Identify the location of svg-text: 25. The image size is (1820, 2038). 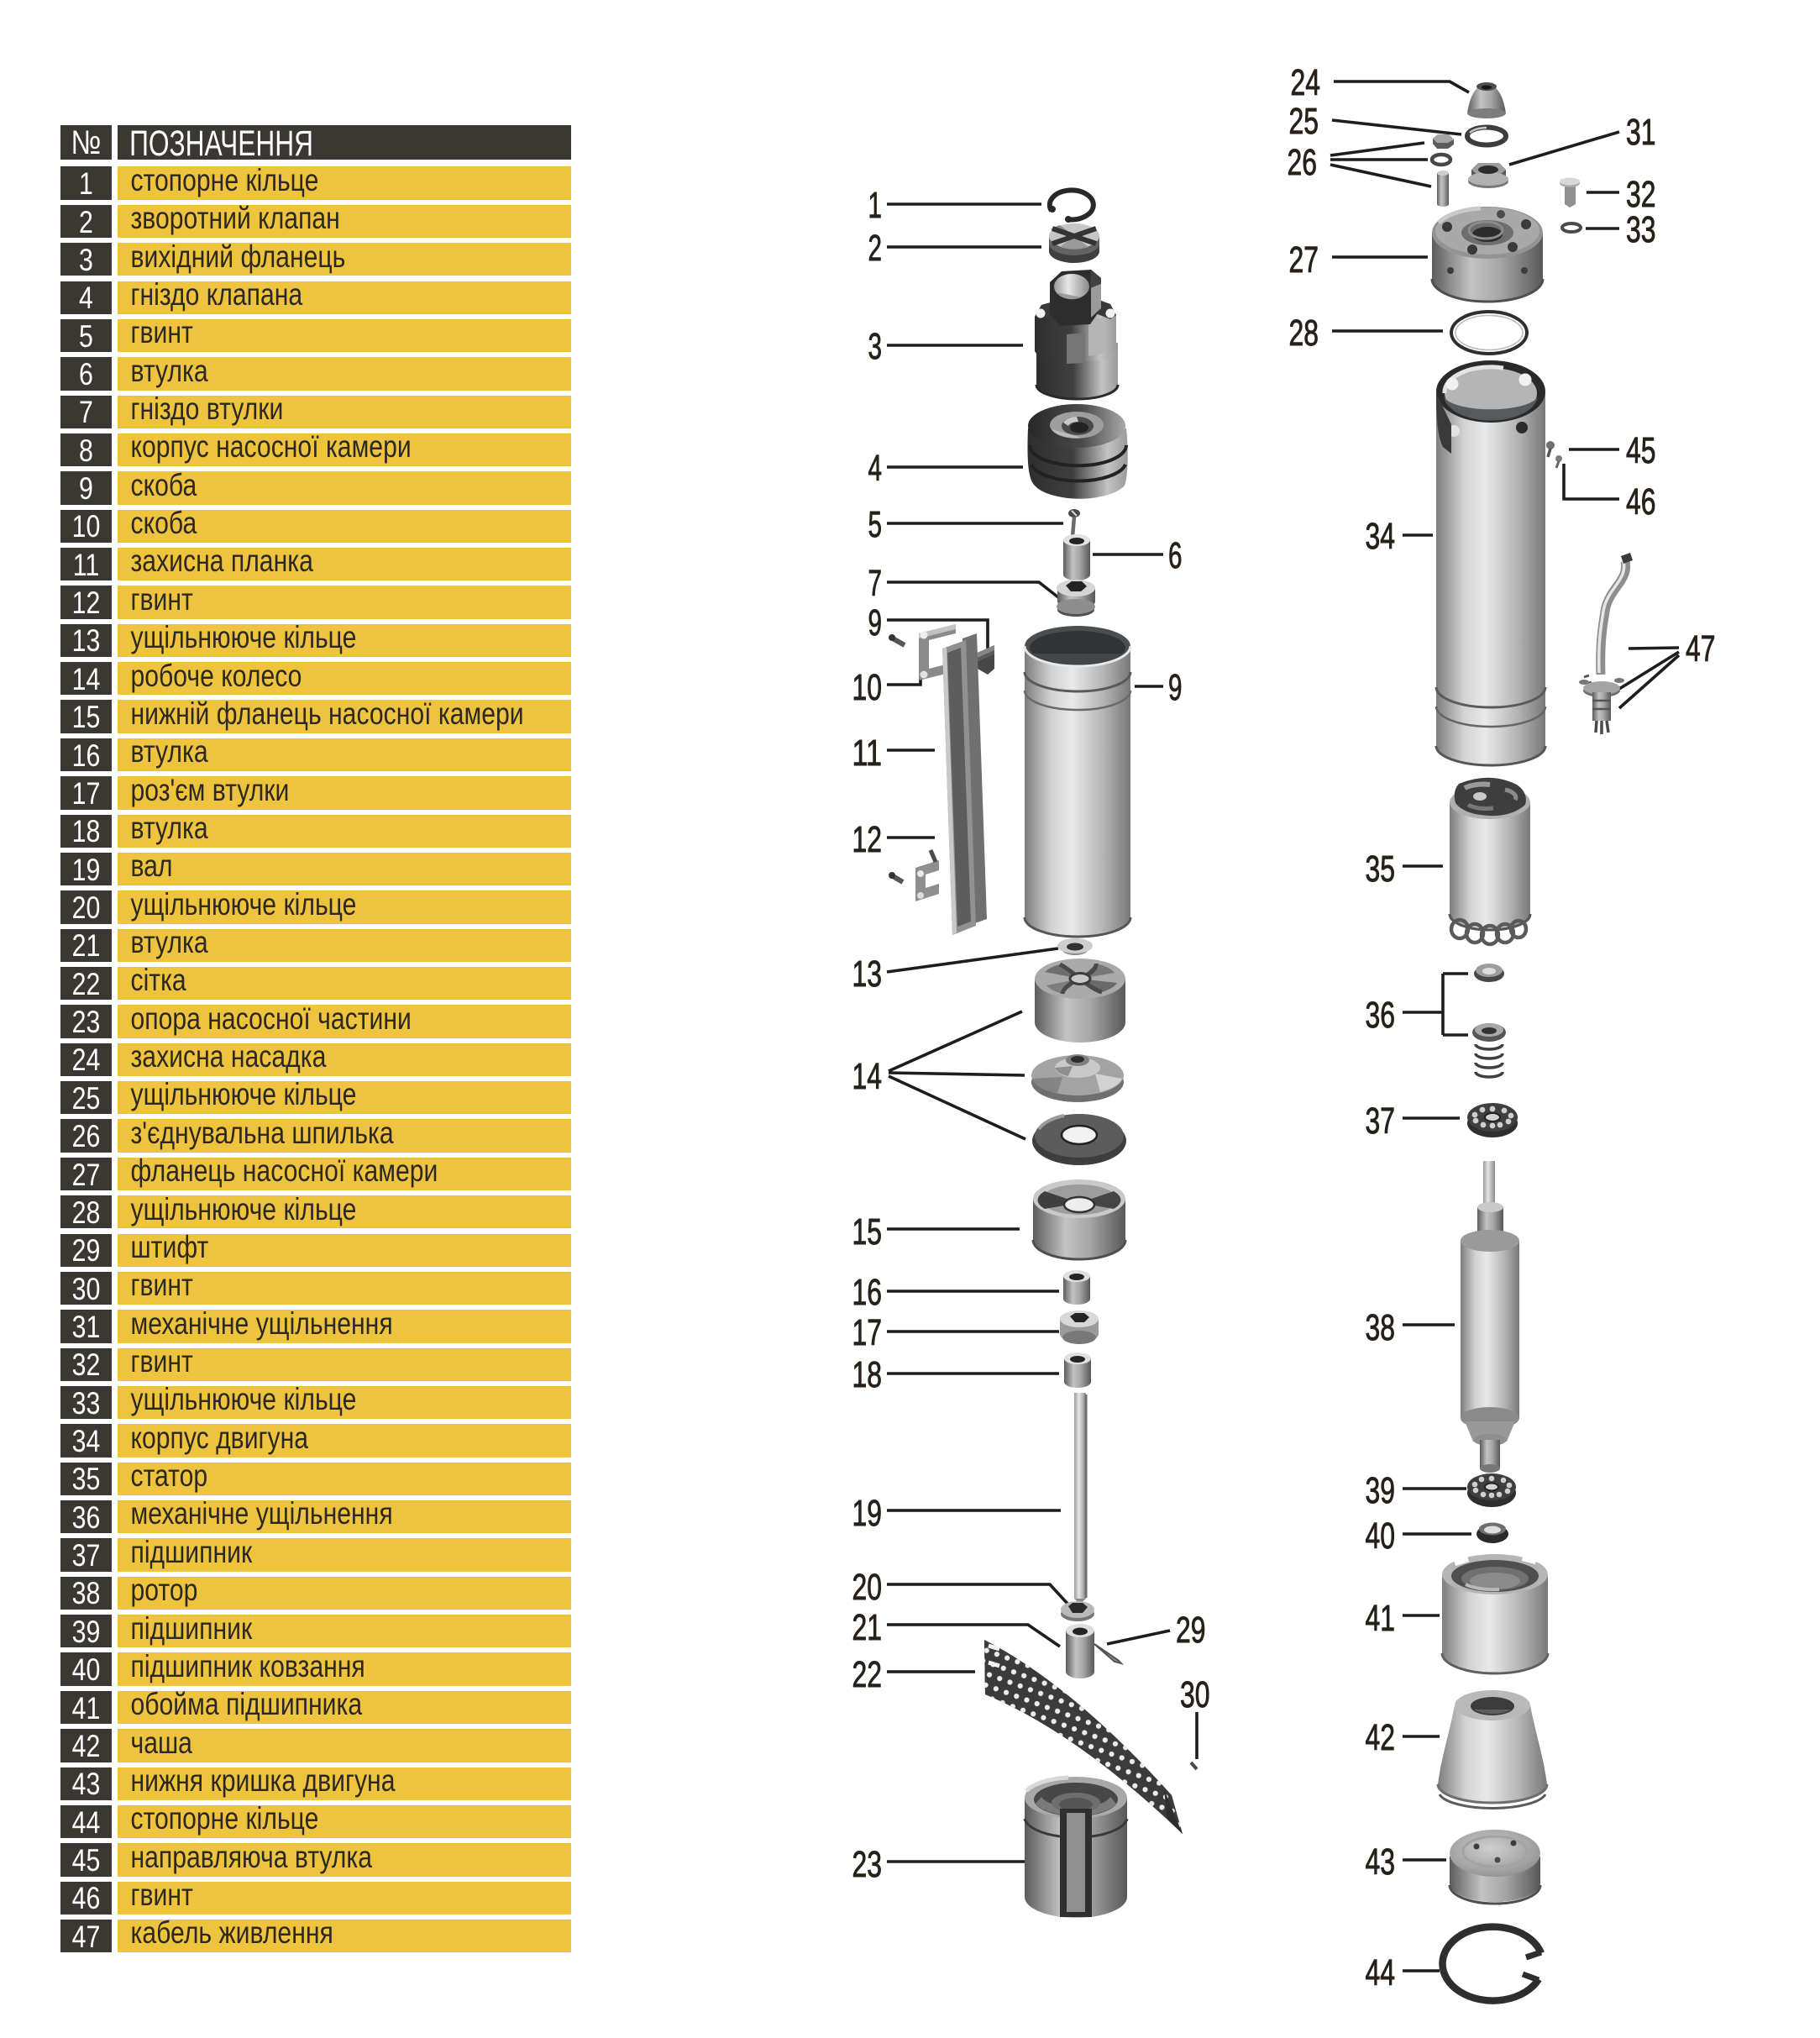
(1304, 121).